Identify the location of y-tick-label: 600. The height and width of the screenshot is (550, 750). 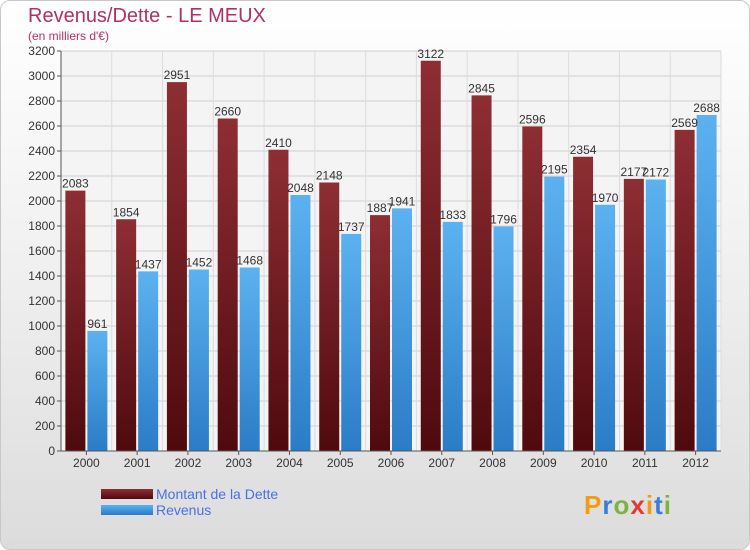
(45, 376).